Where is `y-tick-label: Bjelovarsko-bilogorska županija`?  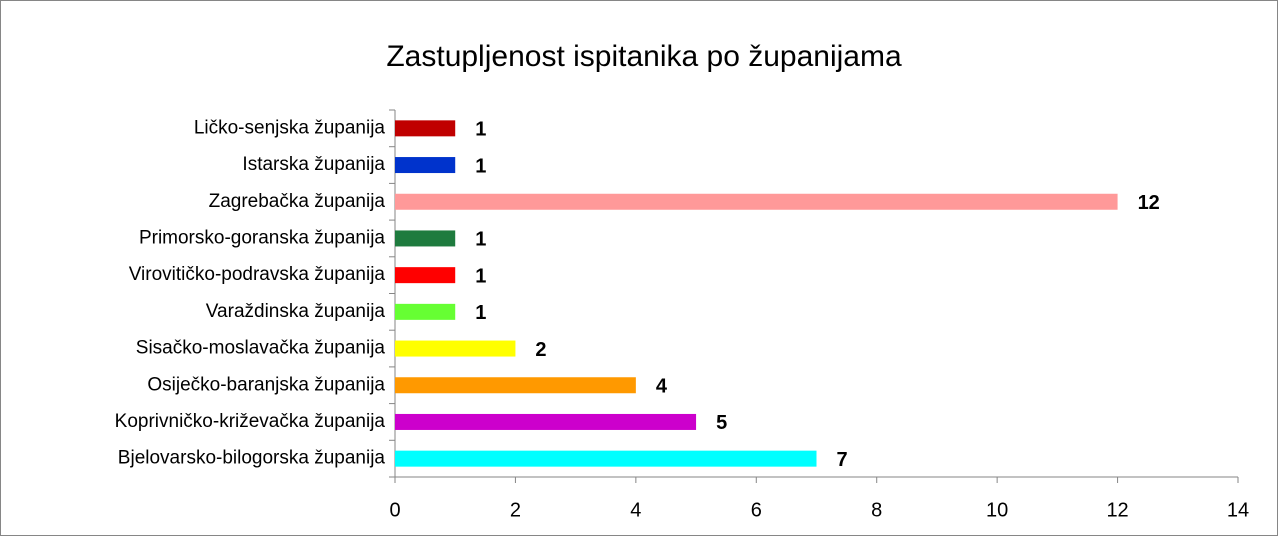
y-tick-label: Bjelovarsko-bilogorska županija is located at coordinates (252, 458).